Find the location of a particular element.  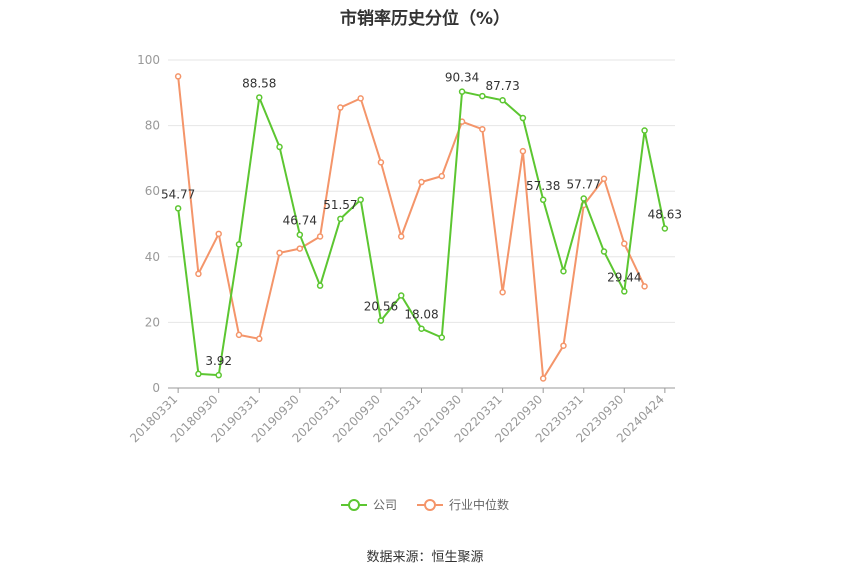

data-label: 57.38 is located at coordinates (543, 186).